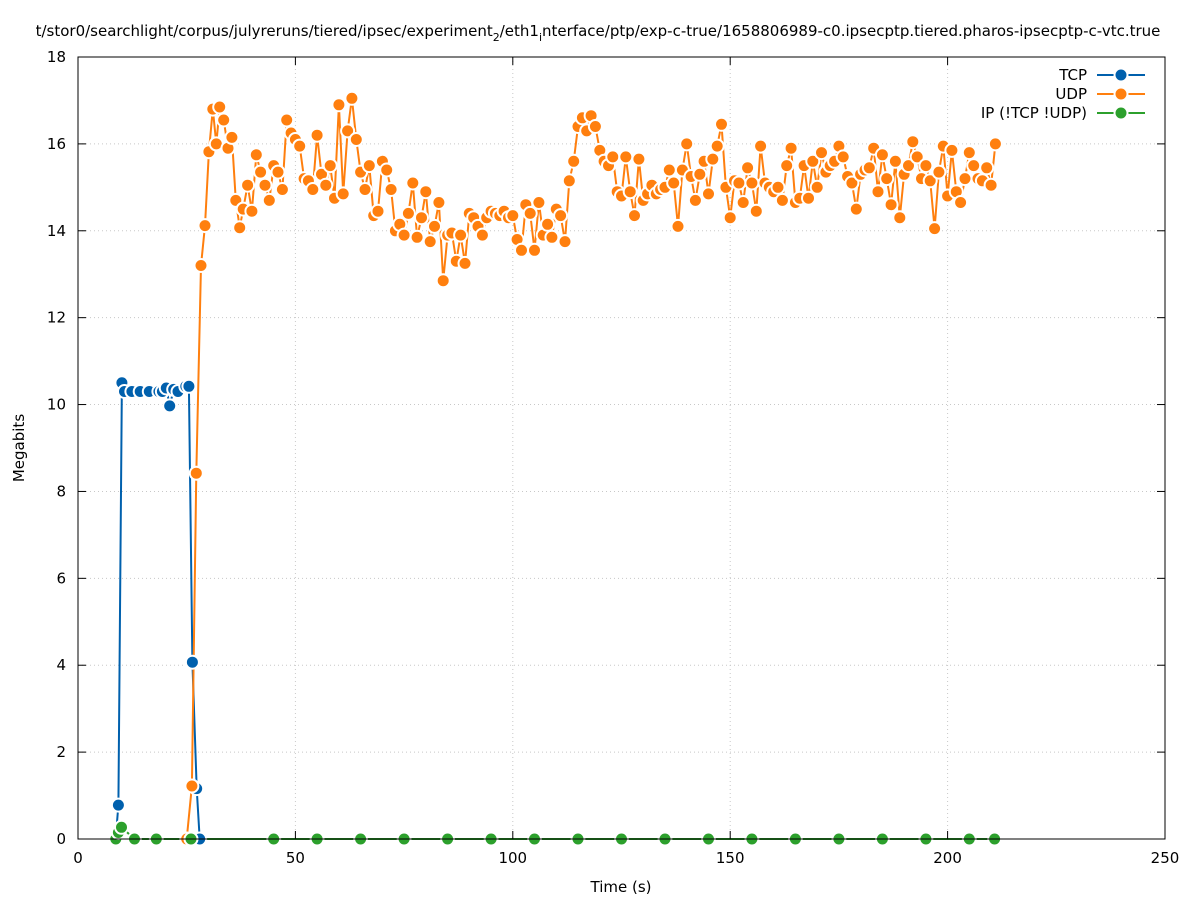 Image resolution: width=1197 pixels, height=900 pixels. What do you see at coordinates (1165, 858) in the screenshot?
I see `x-tick-label: 250` at bounding box center [1165, 858].